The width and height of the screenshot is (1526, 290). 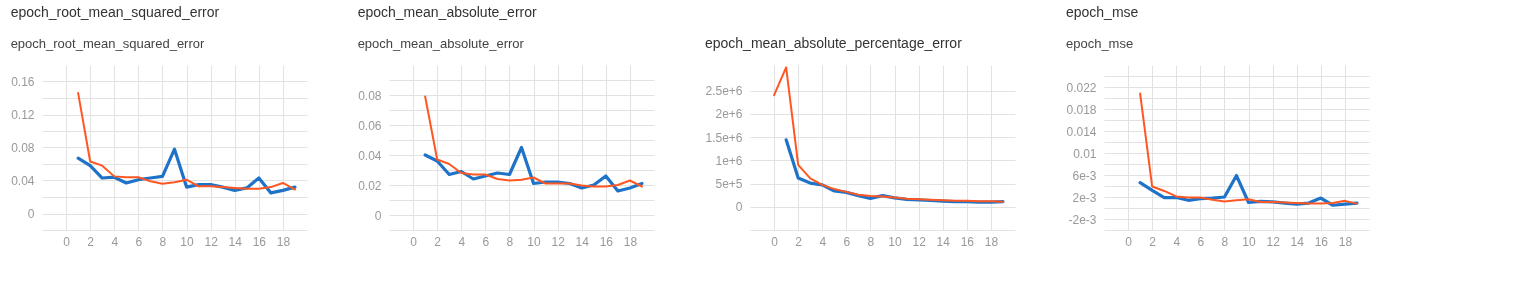 What do you see at coordinates (1081, 131) in the screenshot?
I see `y-tick-label: 0.014` at bounding box center [1081, 131].